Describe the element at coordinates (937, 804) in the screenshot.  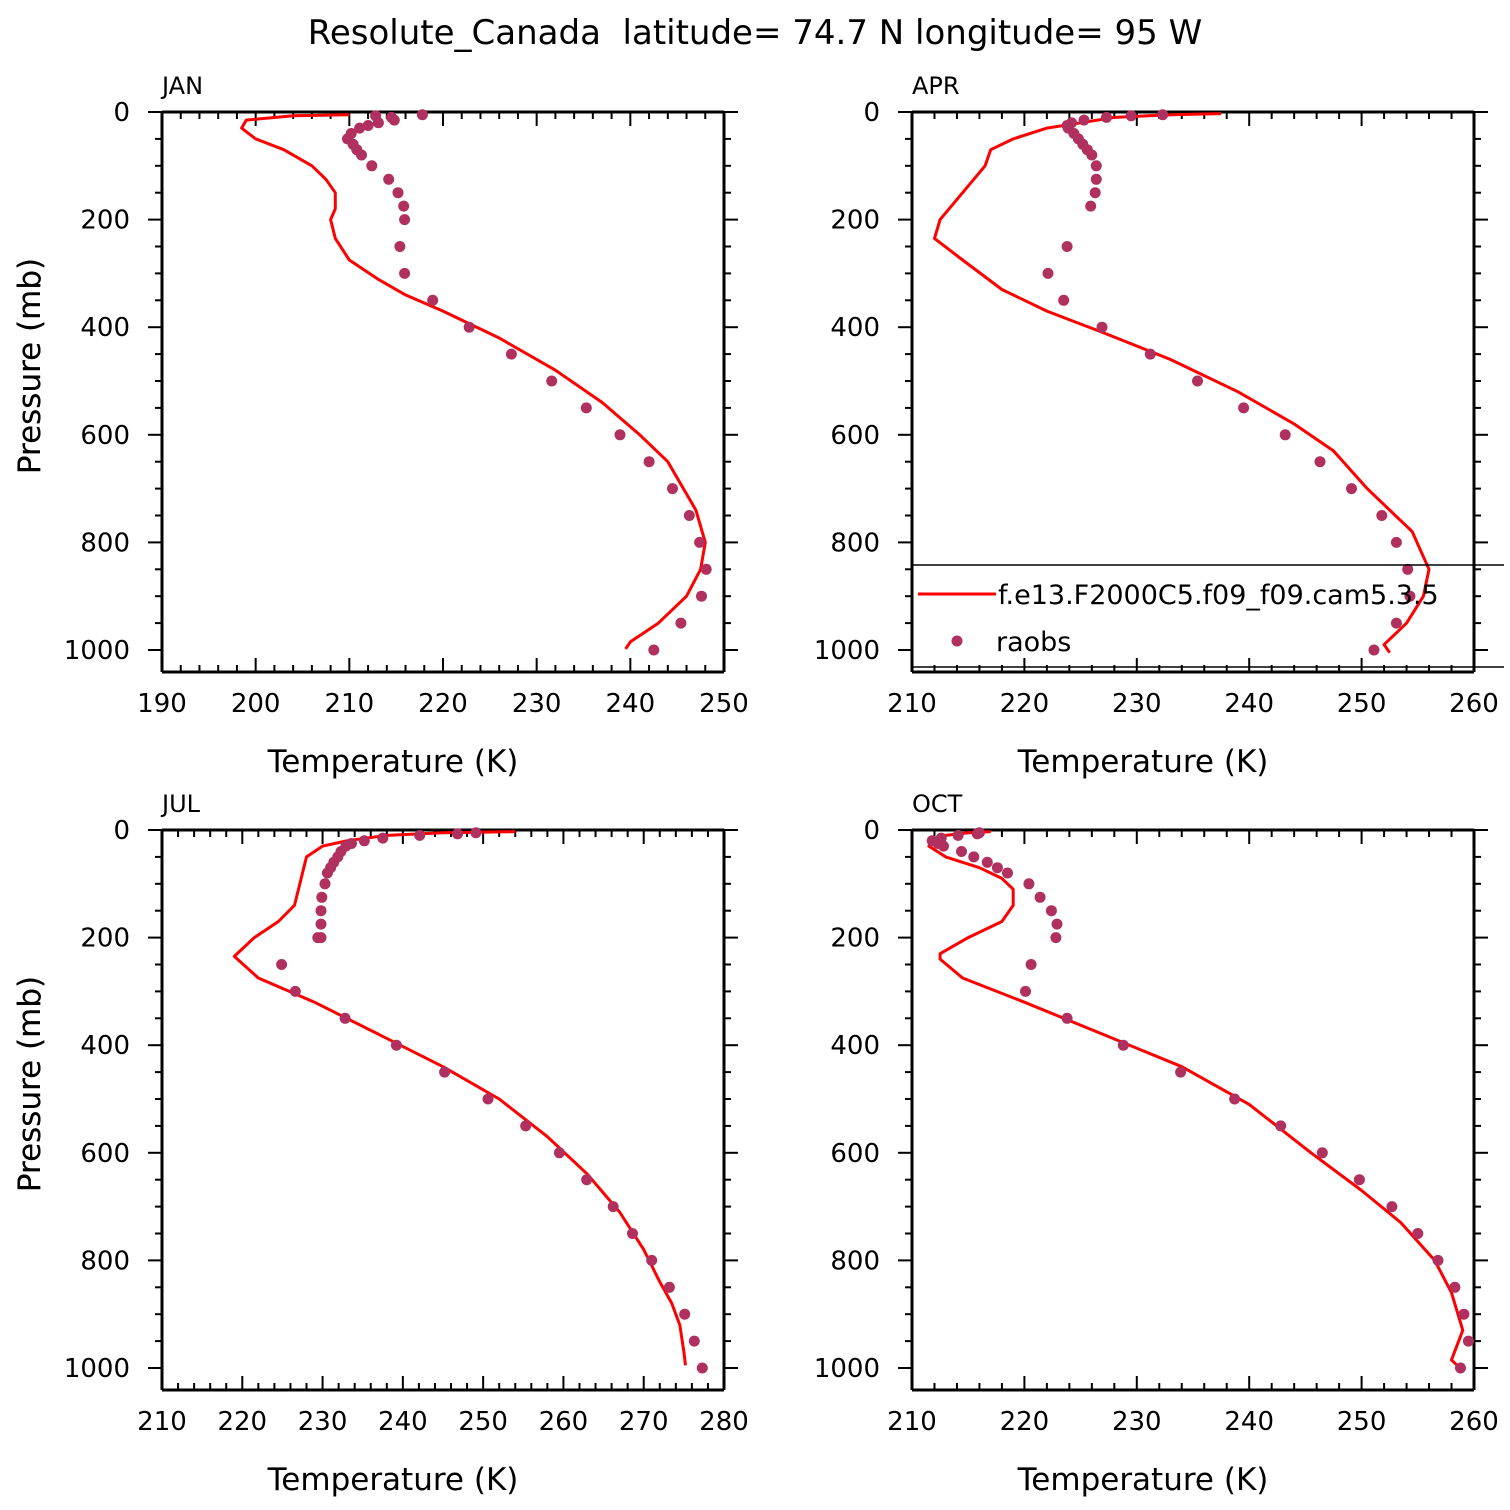
I see `panel-label-oct: OCT` at that location.